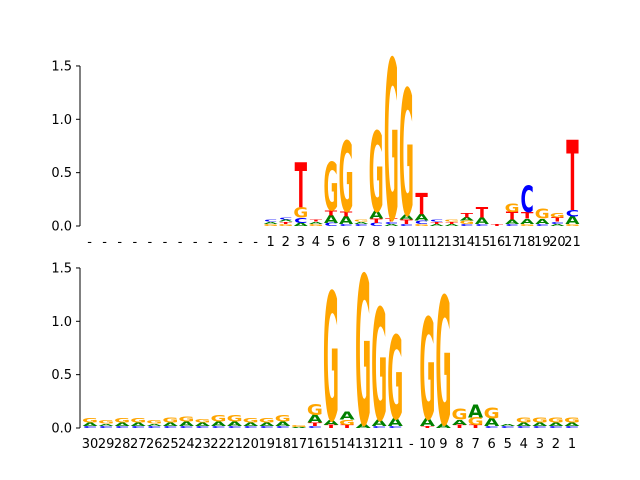  I want to click on y-tick-label: 1.0, so click(61, 322).